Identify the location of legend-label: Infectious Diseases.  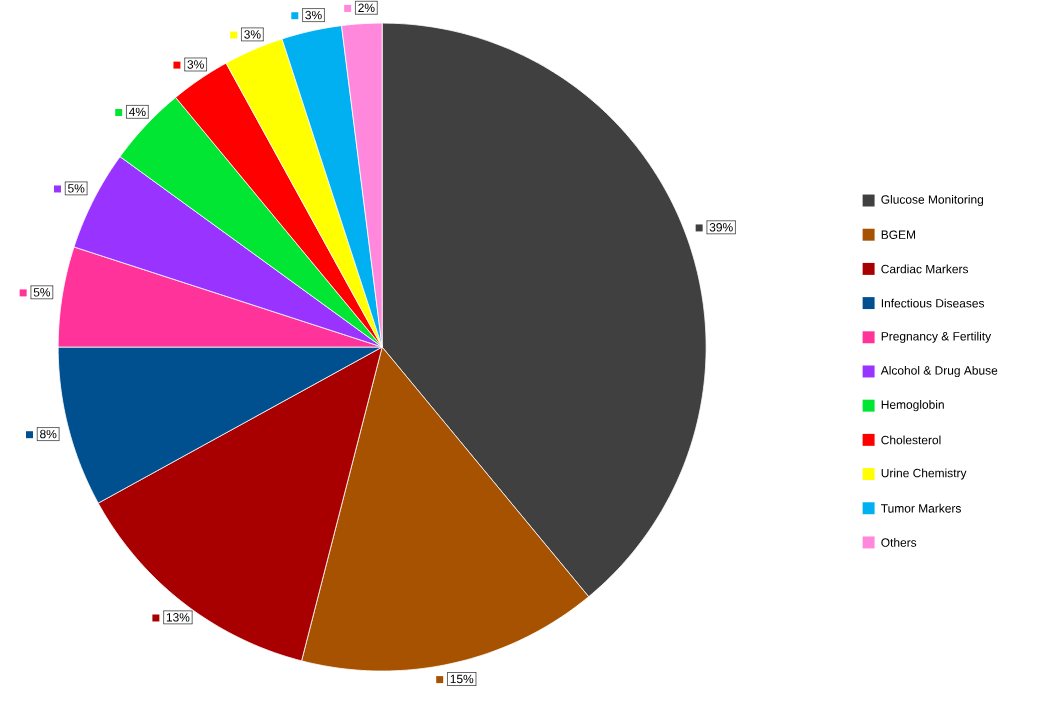
(933, 303).